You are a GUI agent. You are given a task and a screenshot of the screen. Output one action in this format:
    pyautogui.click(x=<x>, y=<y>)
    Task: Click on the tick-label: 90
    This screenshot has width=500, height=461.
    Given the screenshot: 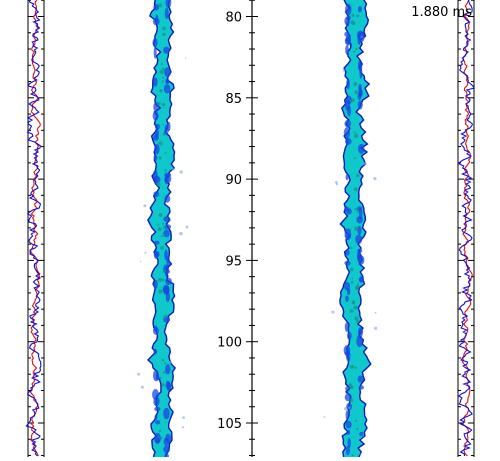 What is the action you would take?
    pyautogui.click(x=233, y=180)
    